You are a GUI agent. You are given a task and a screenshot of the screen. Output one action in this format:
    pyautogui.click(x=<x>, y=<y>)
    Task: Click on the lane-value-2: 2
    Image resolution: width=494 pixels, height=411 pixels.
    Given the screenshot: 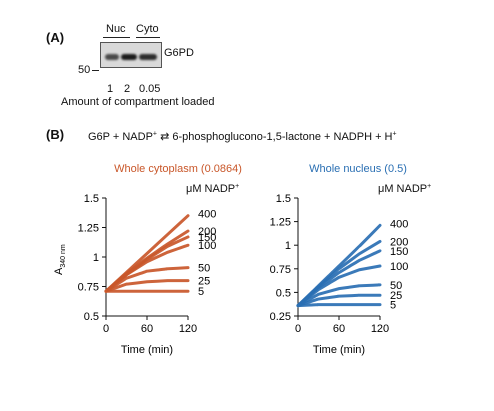 What is the action you would take?
    pyautogui.click(x=127, y=89)
    